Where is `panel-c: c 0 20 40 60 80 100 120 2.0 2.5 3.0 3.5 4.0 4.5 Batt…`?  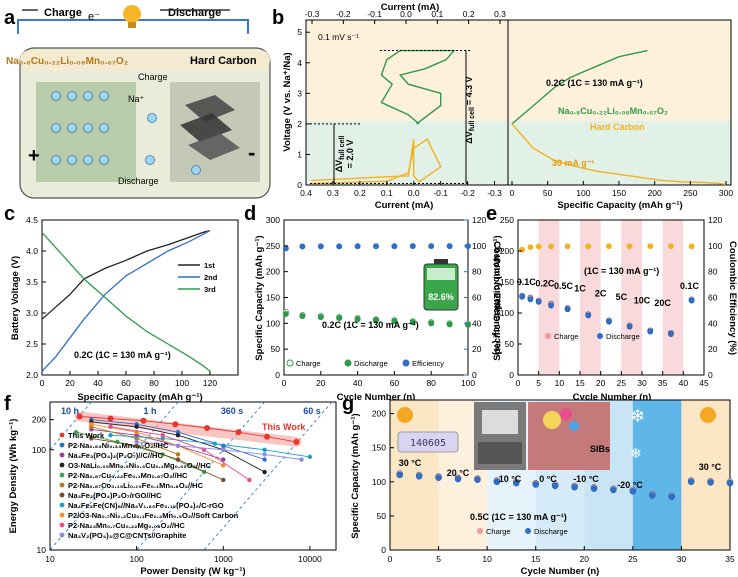
panel-c: c 0 20 40 60 80 100 120 2.0 2.5 3.0 3.5 4.0 4.5 Batt… is located at coordinates (121, 303).